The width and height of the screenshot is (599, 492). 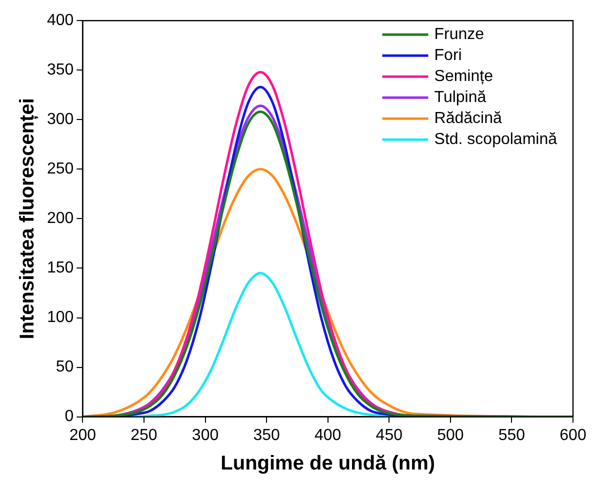 What do you see at coordinates (573, 435) in the screenshot?
I see `x-tick-label: 600` at bounding box center [573, 435].